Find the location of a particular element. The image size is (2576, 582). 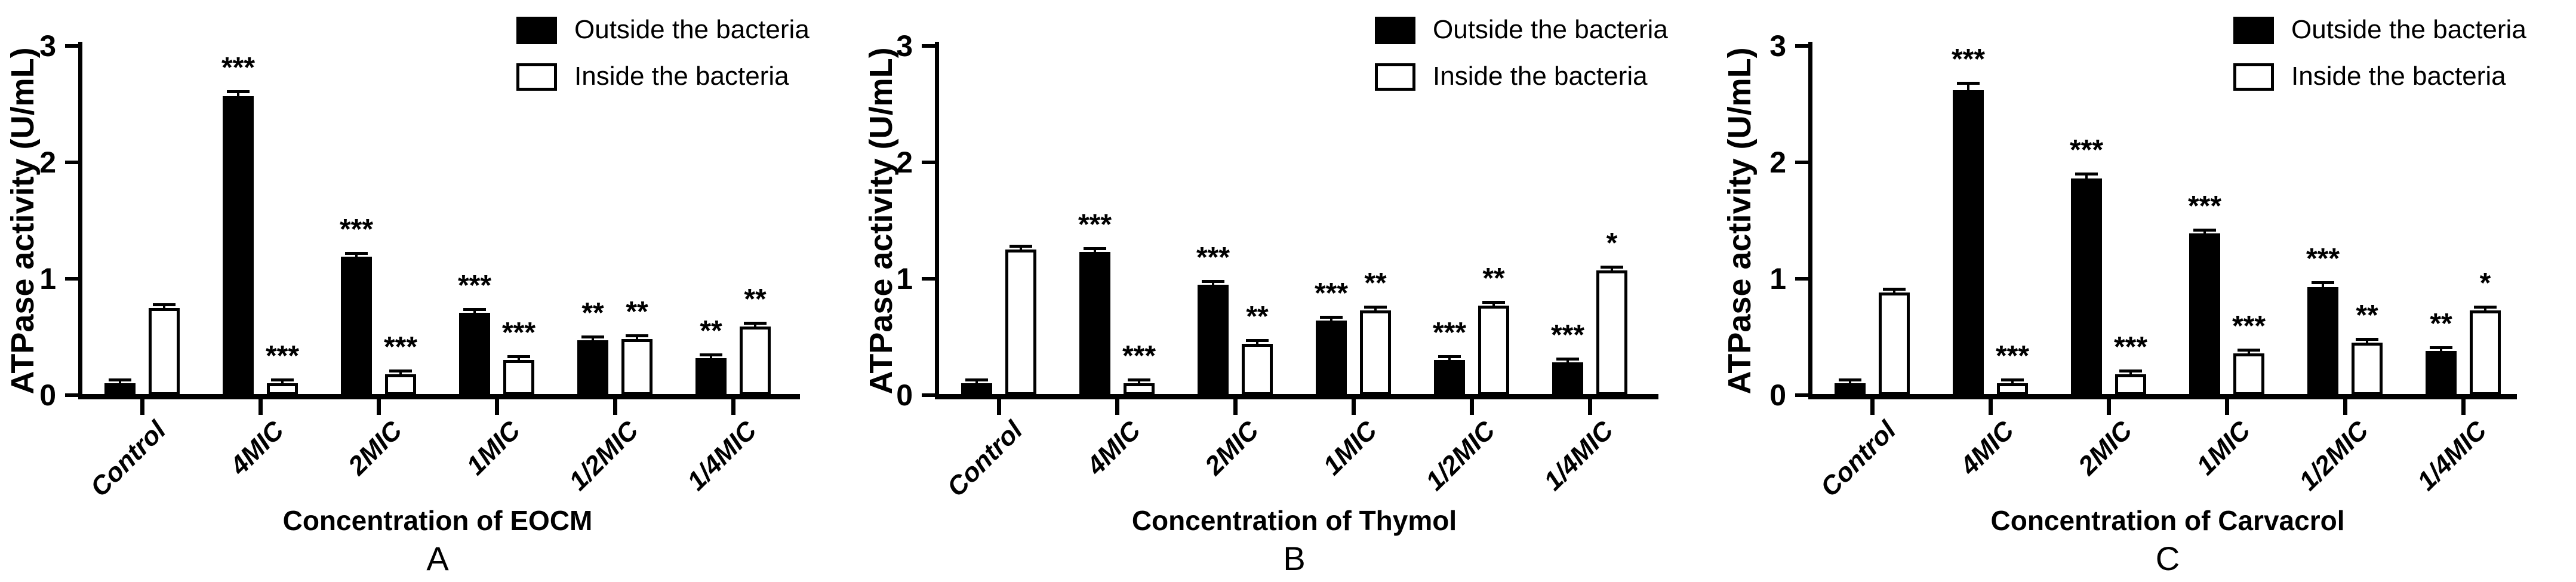

x-axis-title: Concentration of Carvacrol is located at coordinates (2167, 520).